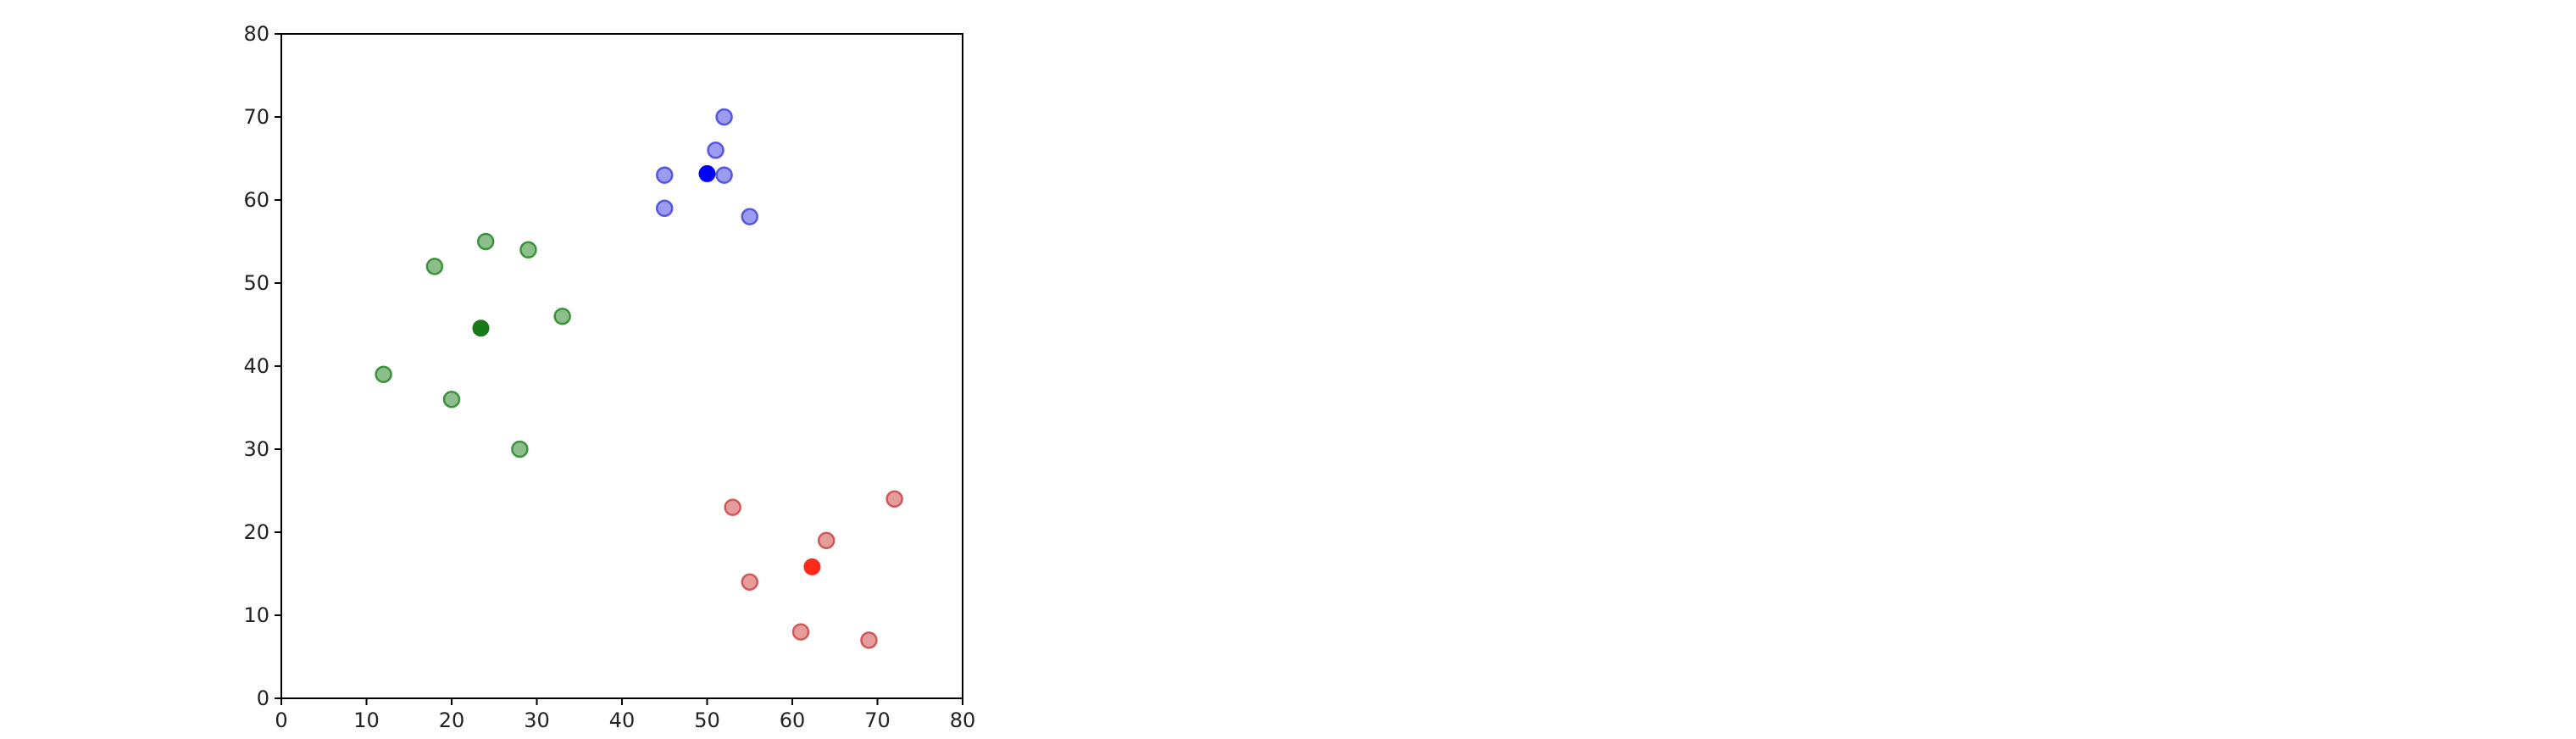 This screenshot has height=739, width=2576. What do you see at coordinates (256, 34) in the screenshot?
I see `y-tick-label: 80` at bounding box center [256, 34].